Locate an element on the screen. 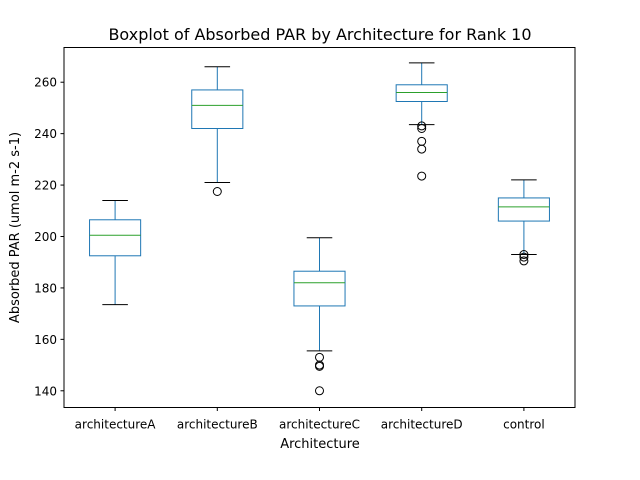 Image resolution: width=640 pixels, height=480 pixels. box-architectureD is located at coordinates (421, 121).